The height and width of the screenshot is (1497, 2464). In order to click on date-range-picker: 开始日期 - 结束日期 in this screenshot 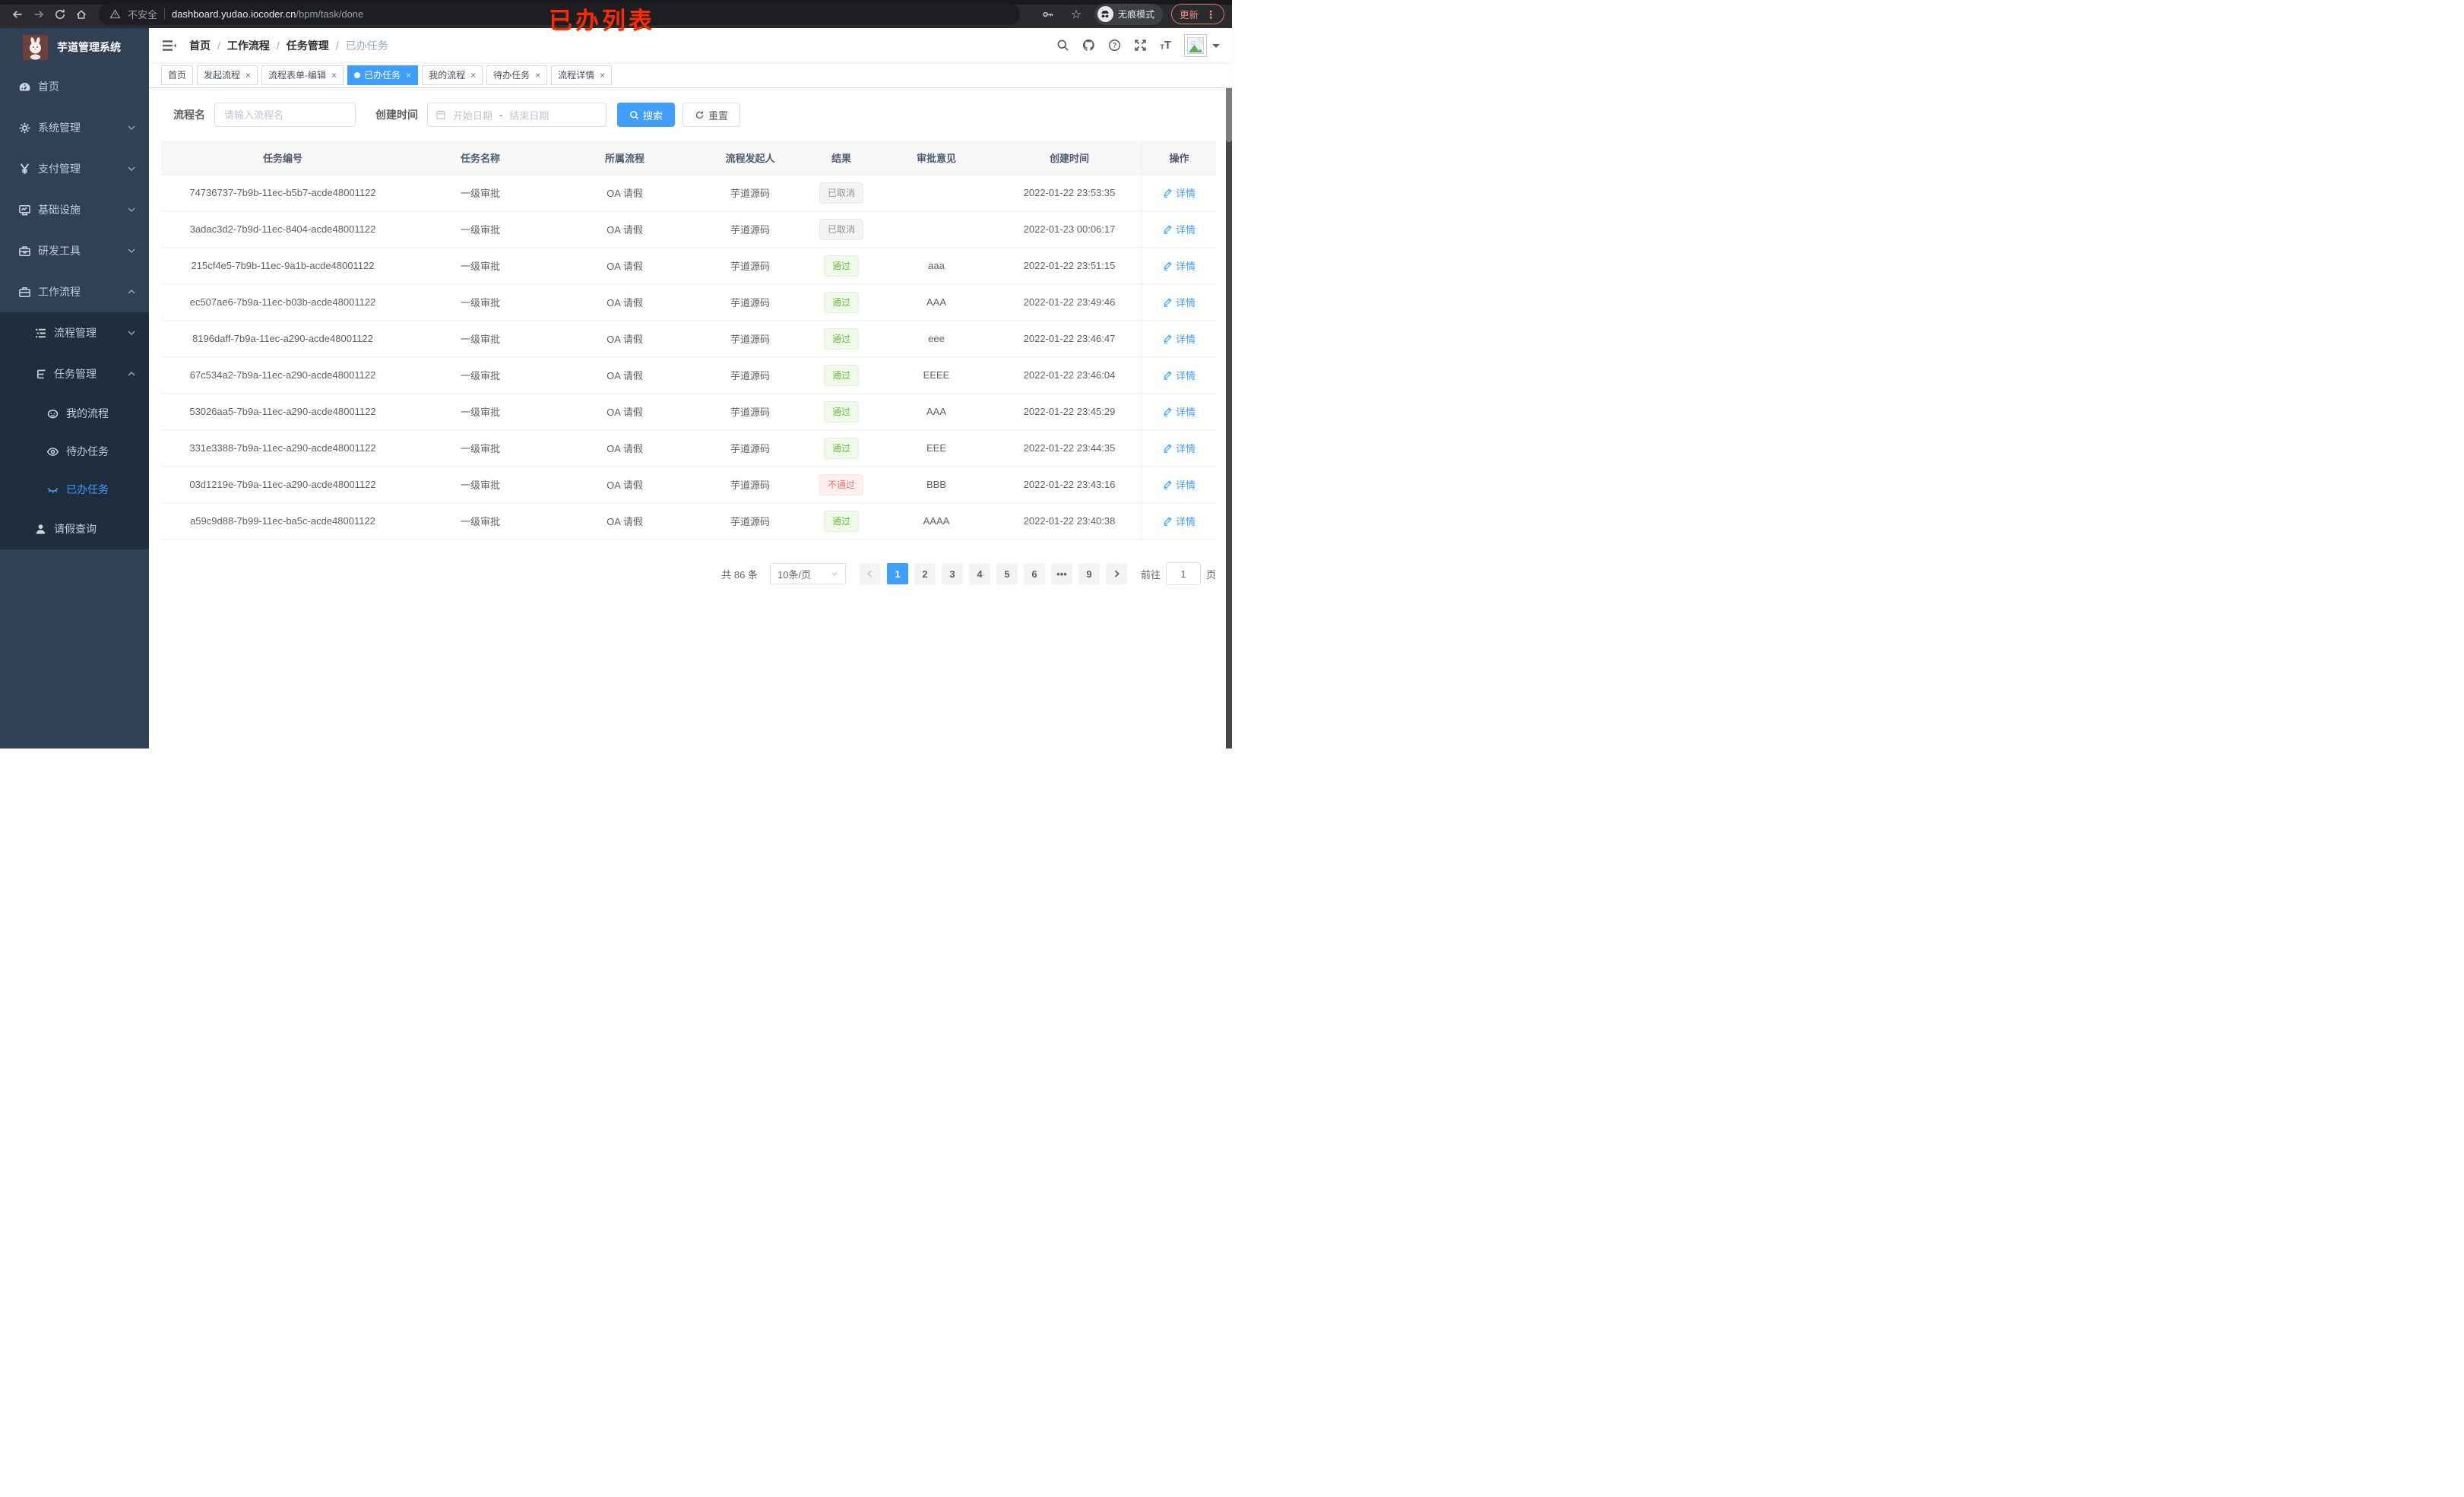, I will do `click(516, 115)`.